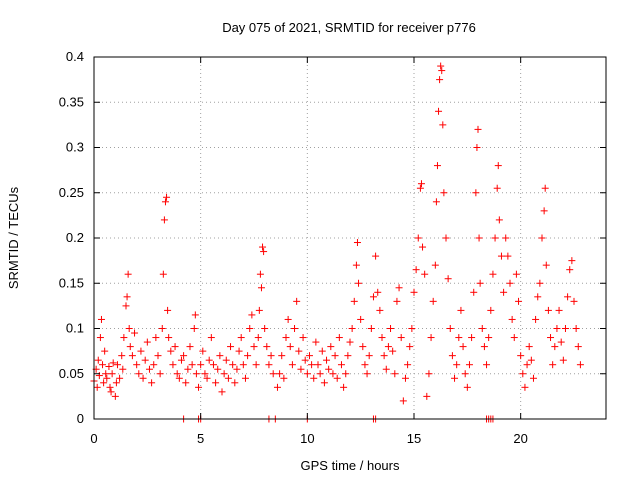 This screenshot has height=480, width=640. I want to click on y-tick-label: 0.35, so click(71, 101).